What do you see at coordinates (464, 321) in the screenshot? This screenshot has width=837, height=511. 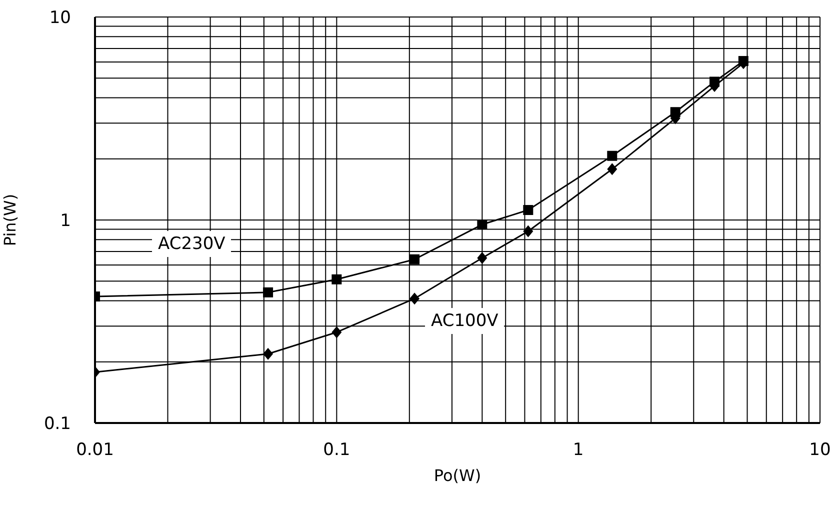 I see `series-label: AC100V` at bounding box center [464, 321].